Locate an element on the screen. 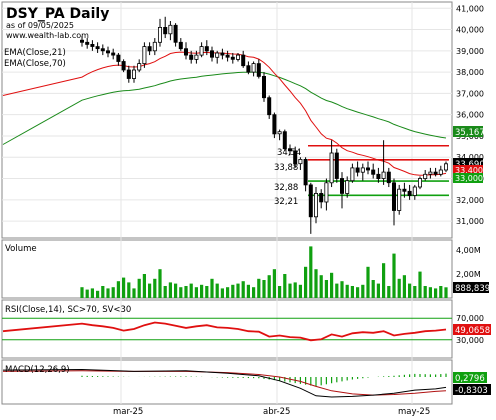  macd-series is located at coordinates (224, 383).